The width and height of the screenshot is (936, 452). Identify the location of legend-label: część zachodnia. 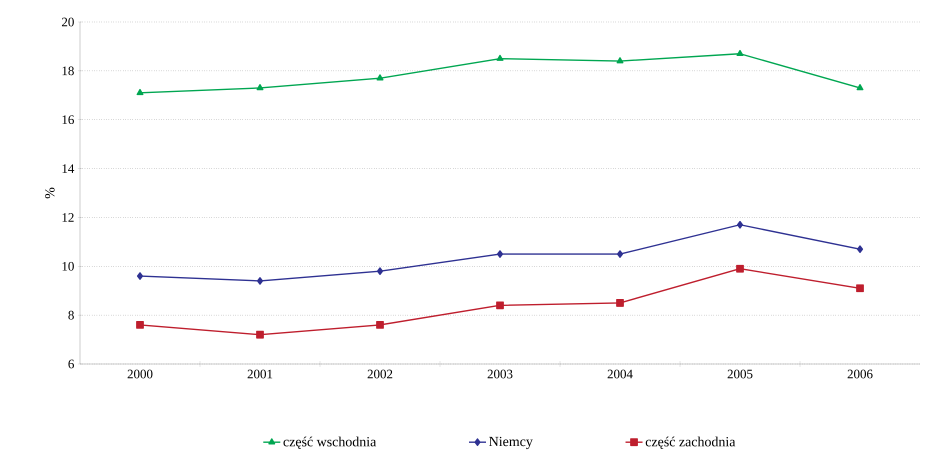
(691, 443).